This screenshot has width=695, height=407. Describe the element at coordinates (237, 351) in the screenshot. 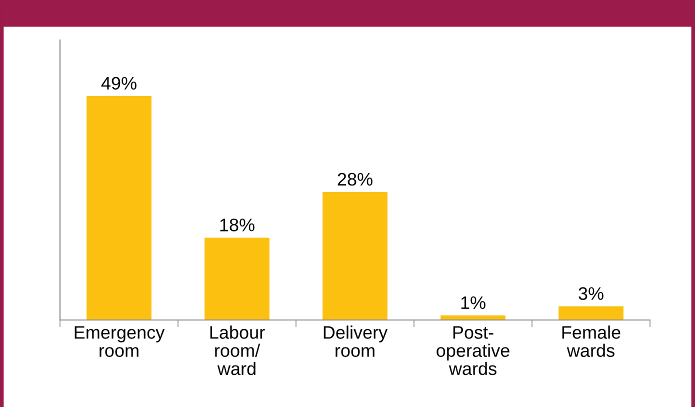

I see `x-tick-label: Labour room/ ward` at that location.